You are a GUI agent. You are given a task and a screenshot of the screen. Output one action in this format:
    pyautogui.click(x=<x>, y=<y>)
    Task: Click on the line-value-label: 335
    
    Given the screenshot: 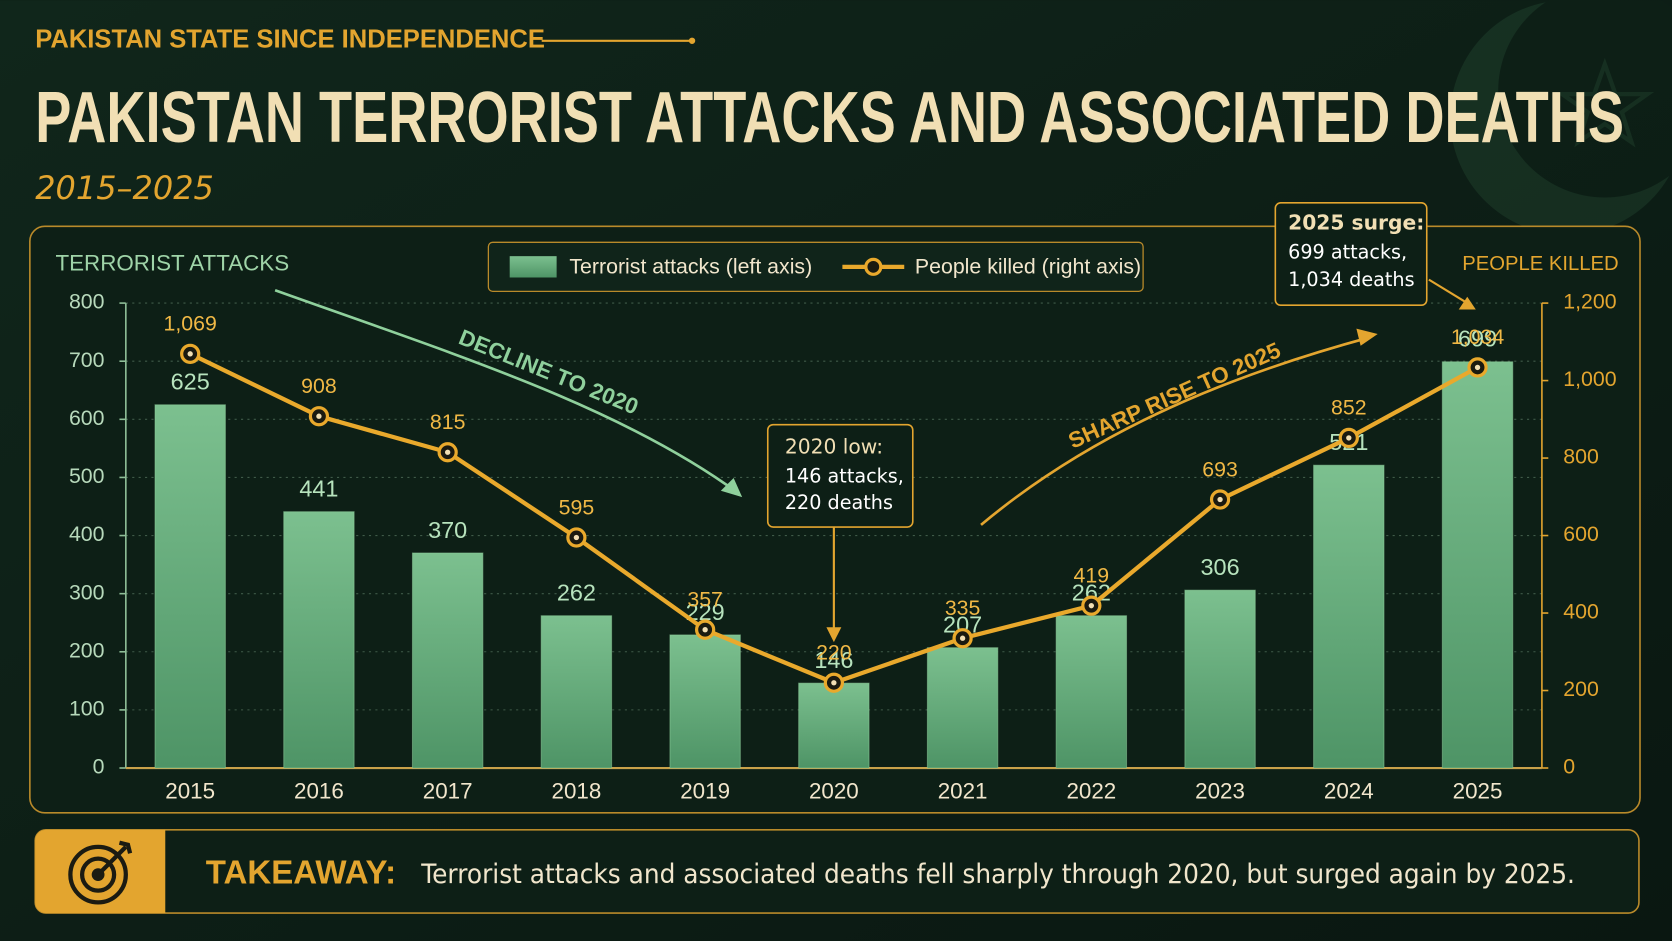 What is the action you would take?
    pyautogui.click(x=963, y=608)
    